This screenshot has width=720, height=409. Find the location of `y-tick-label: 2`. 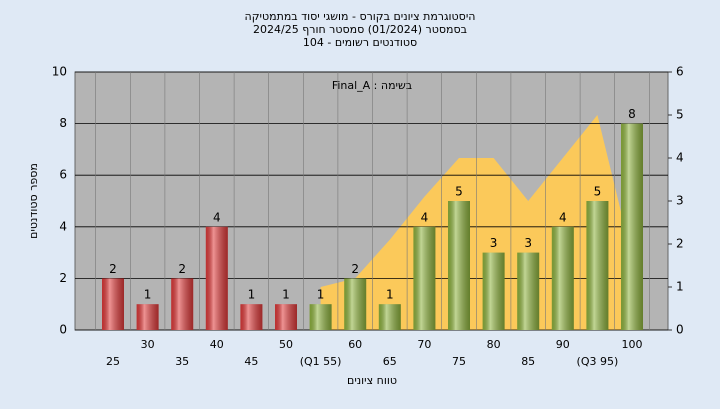

y-tick-label: 2 is located at coordinates (63, 278).